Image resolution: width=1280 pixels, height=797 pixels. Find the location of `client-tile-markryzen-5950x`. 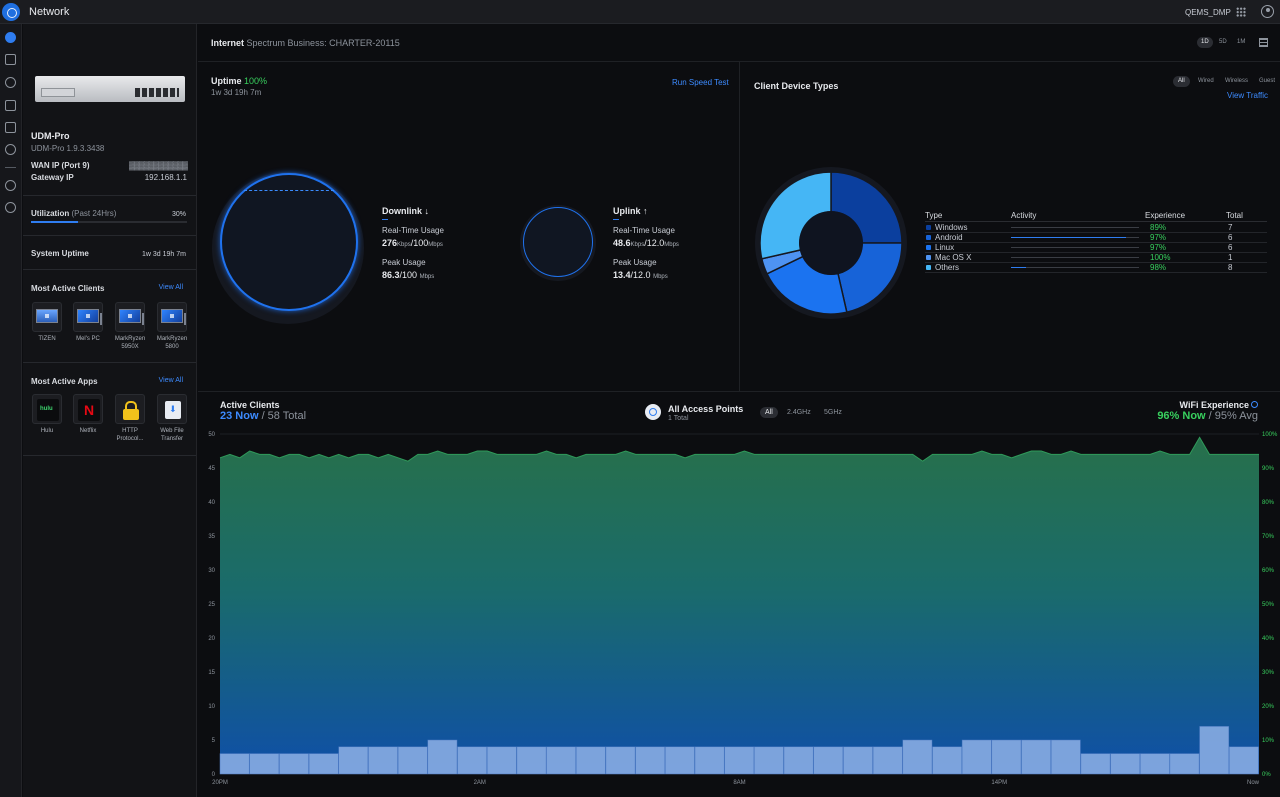

client-tile-markryzen-5950x is located at coordinates (130, 317).